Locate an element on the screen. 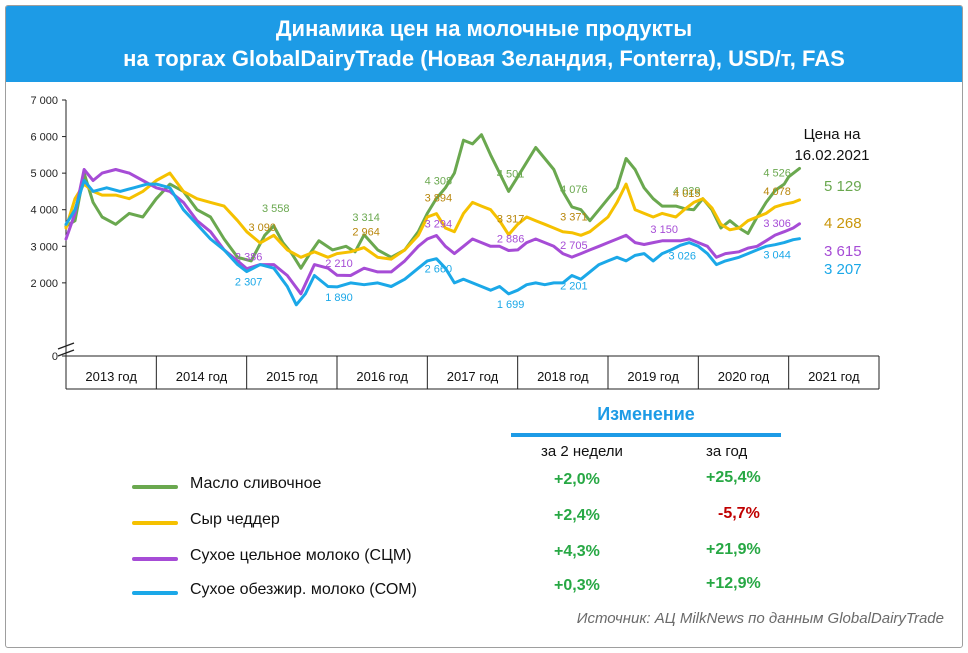 The image size is (968, 653). data-label-smp: 1 890 is located at coordinates (339, 298).